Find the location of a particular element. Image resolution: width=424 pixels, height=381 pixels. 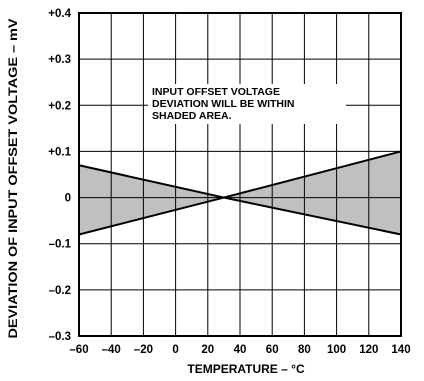

y-tick-label: –0.1 is located at coordinates (60, 245).